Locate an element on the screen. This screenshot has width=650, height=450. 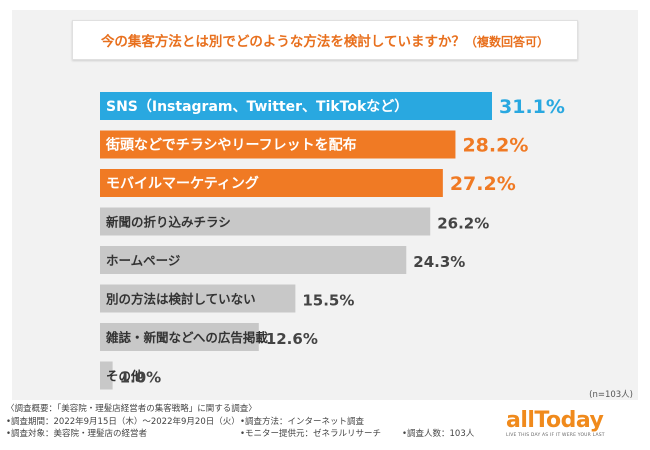
footer-sample-count: •調査人数：103人 is located at coordinates (438, 434).